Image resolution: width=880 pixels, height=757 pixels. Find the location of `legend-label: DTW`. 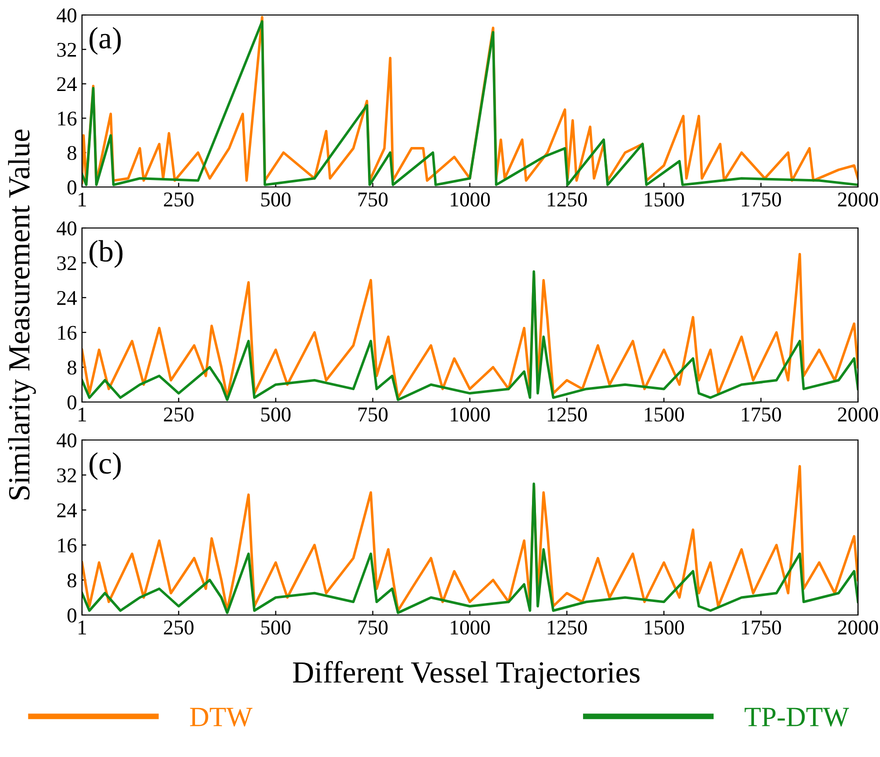

legend-label: DTW is located at coordinates (221, 717).